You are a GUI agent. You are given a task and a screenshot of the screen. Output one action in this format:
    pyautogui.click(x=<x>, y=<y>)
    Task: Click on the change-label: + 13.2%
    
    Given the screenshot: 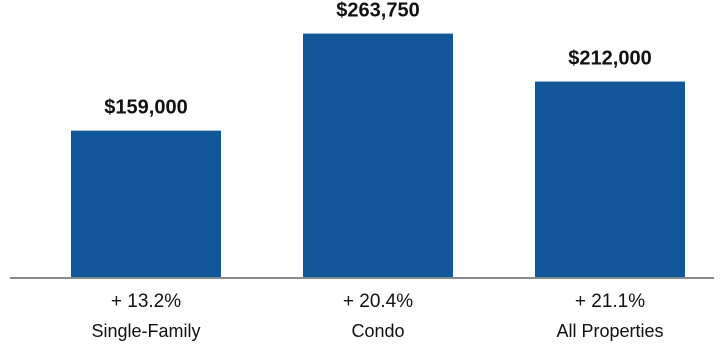 What is the action you would take?
    pyautogui.click(x=146, y=301)
    